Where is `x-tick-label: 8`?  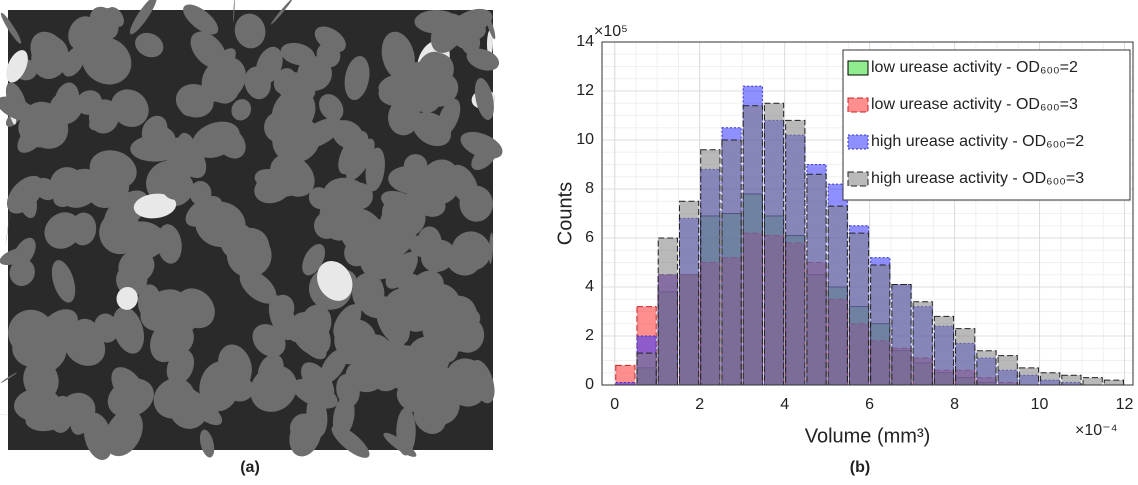
x-tick-label: 8 is located at coordinates (954, 404).